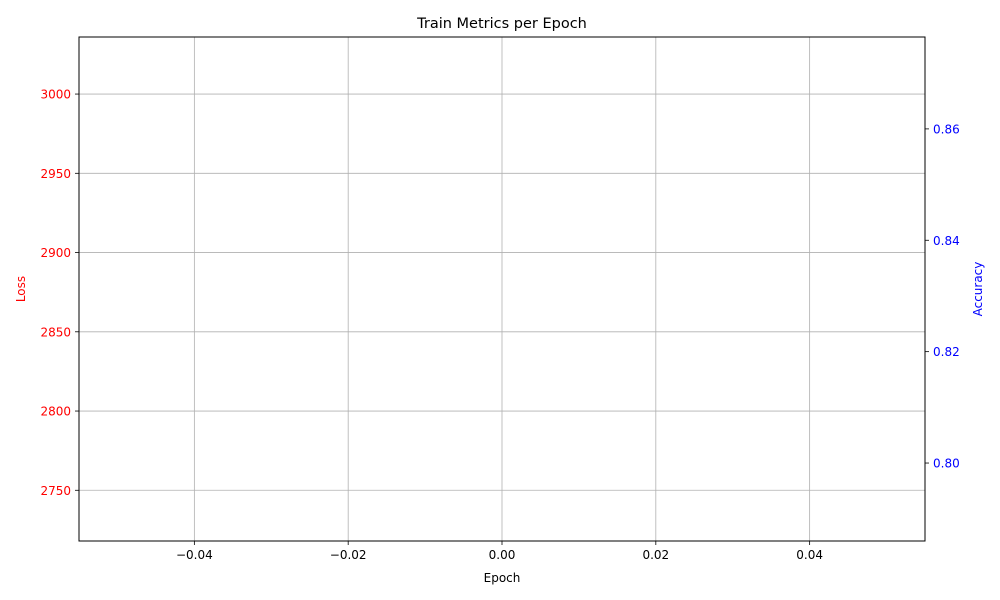 The width and height of the screenshot is (1000, 600). I want to click on right-y-tick-label: 0.86, so click(946, 129).